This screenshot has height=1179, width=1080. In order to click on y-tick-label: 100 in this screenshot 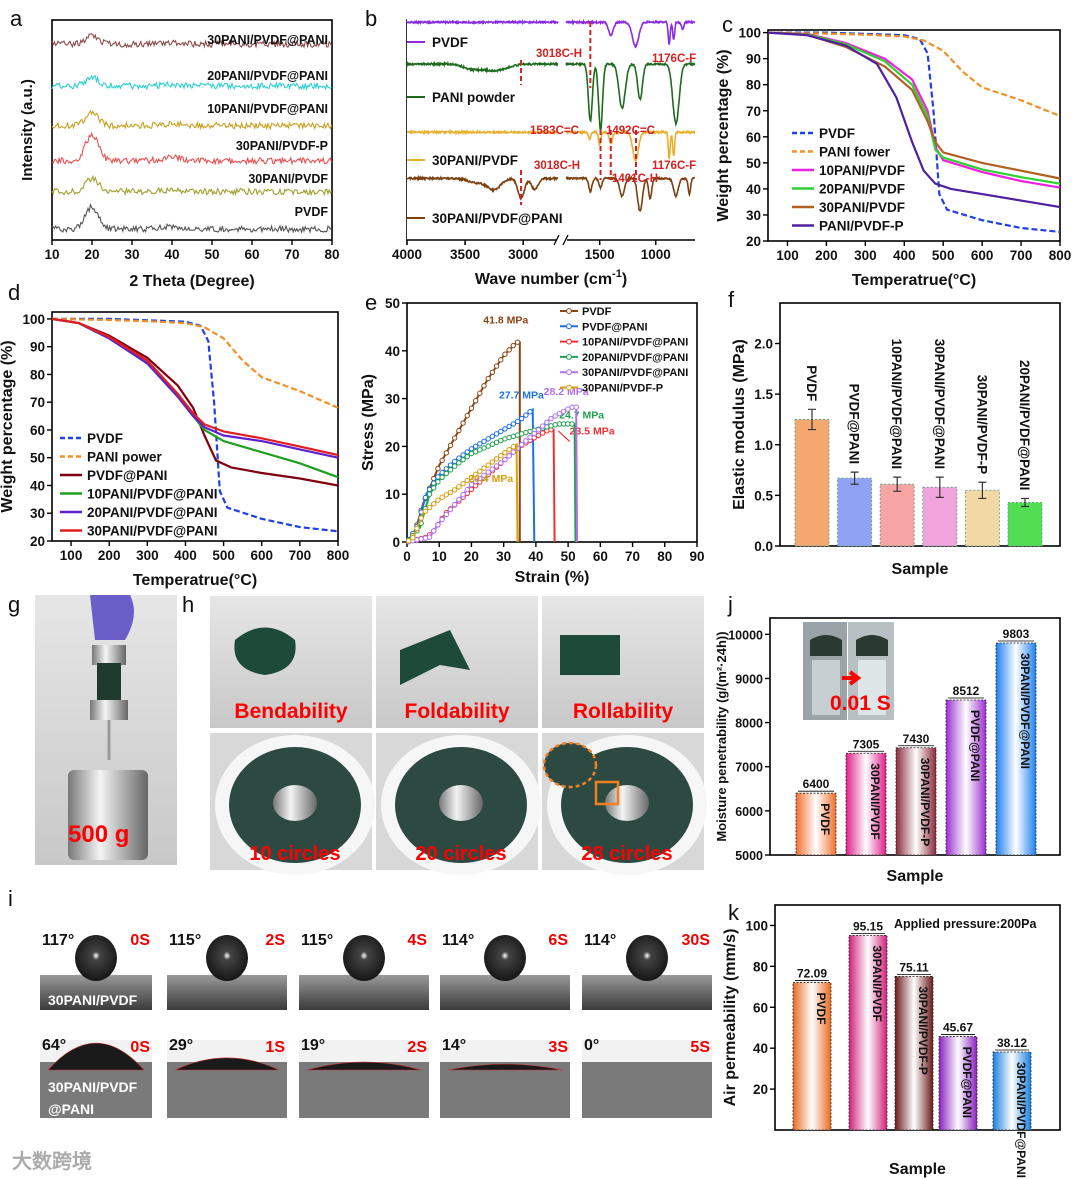, I will do `click(33, 319)`.